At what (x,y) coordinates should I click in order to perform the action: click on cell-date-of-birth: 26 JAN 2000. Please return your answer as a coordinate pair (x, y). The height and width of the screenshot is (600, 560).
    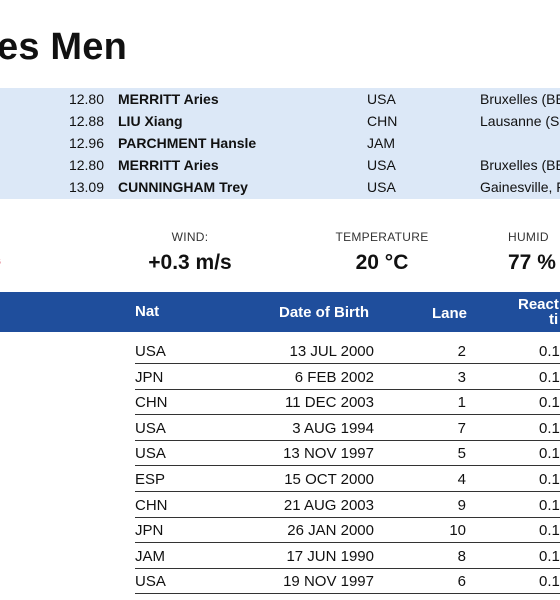
    Looking at the image, I should click on (330, 531).